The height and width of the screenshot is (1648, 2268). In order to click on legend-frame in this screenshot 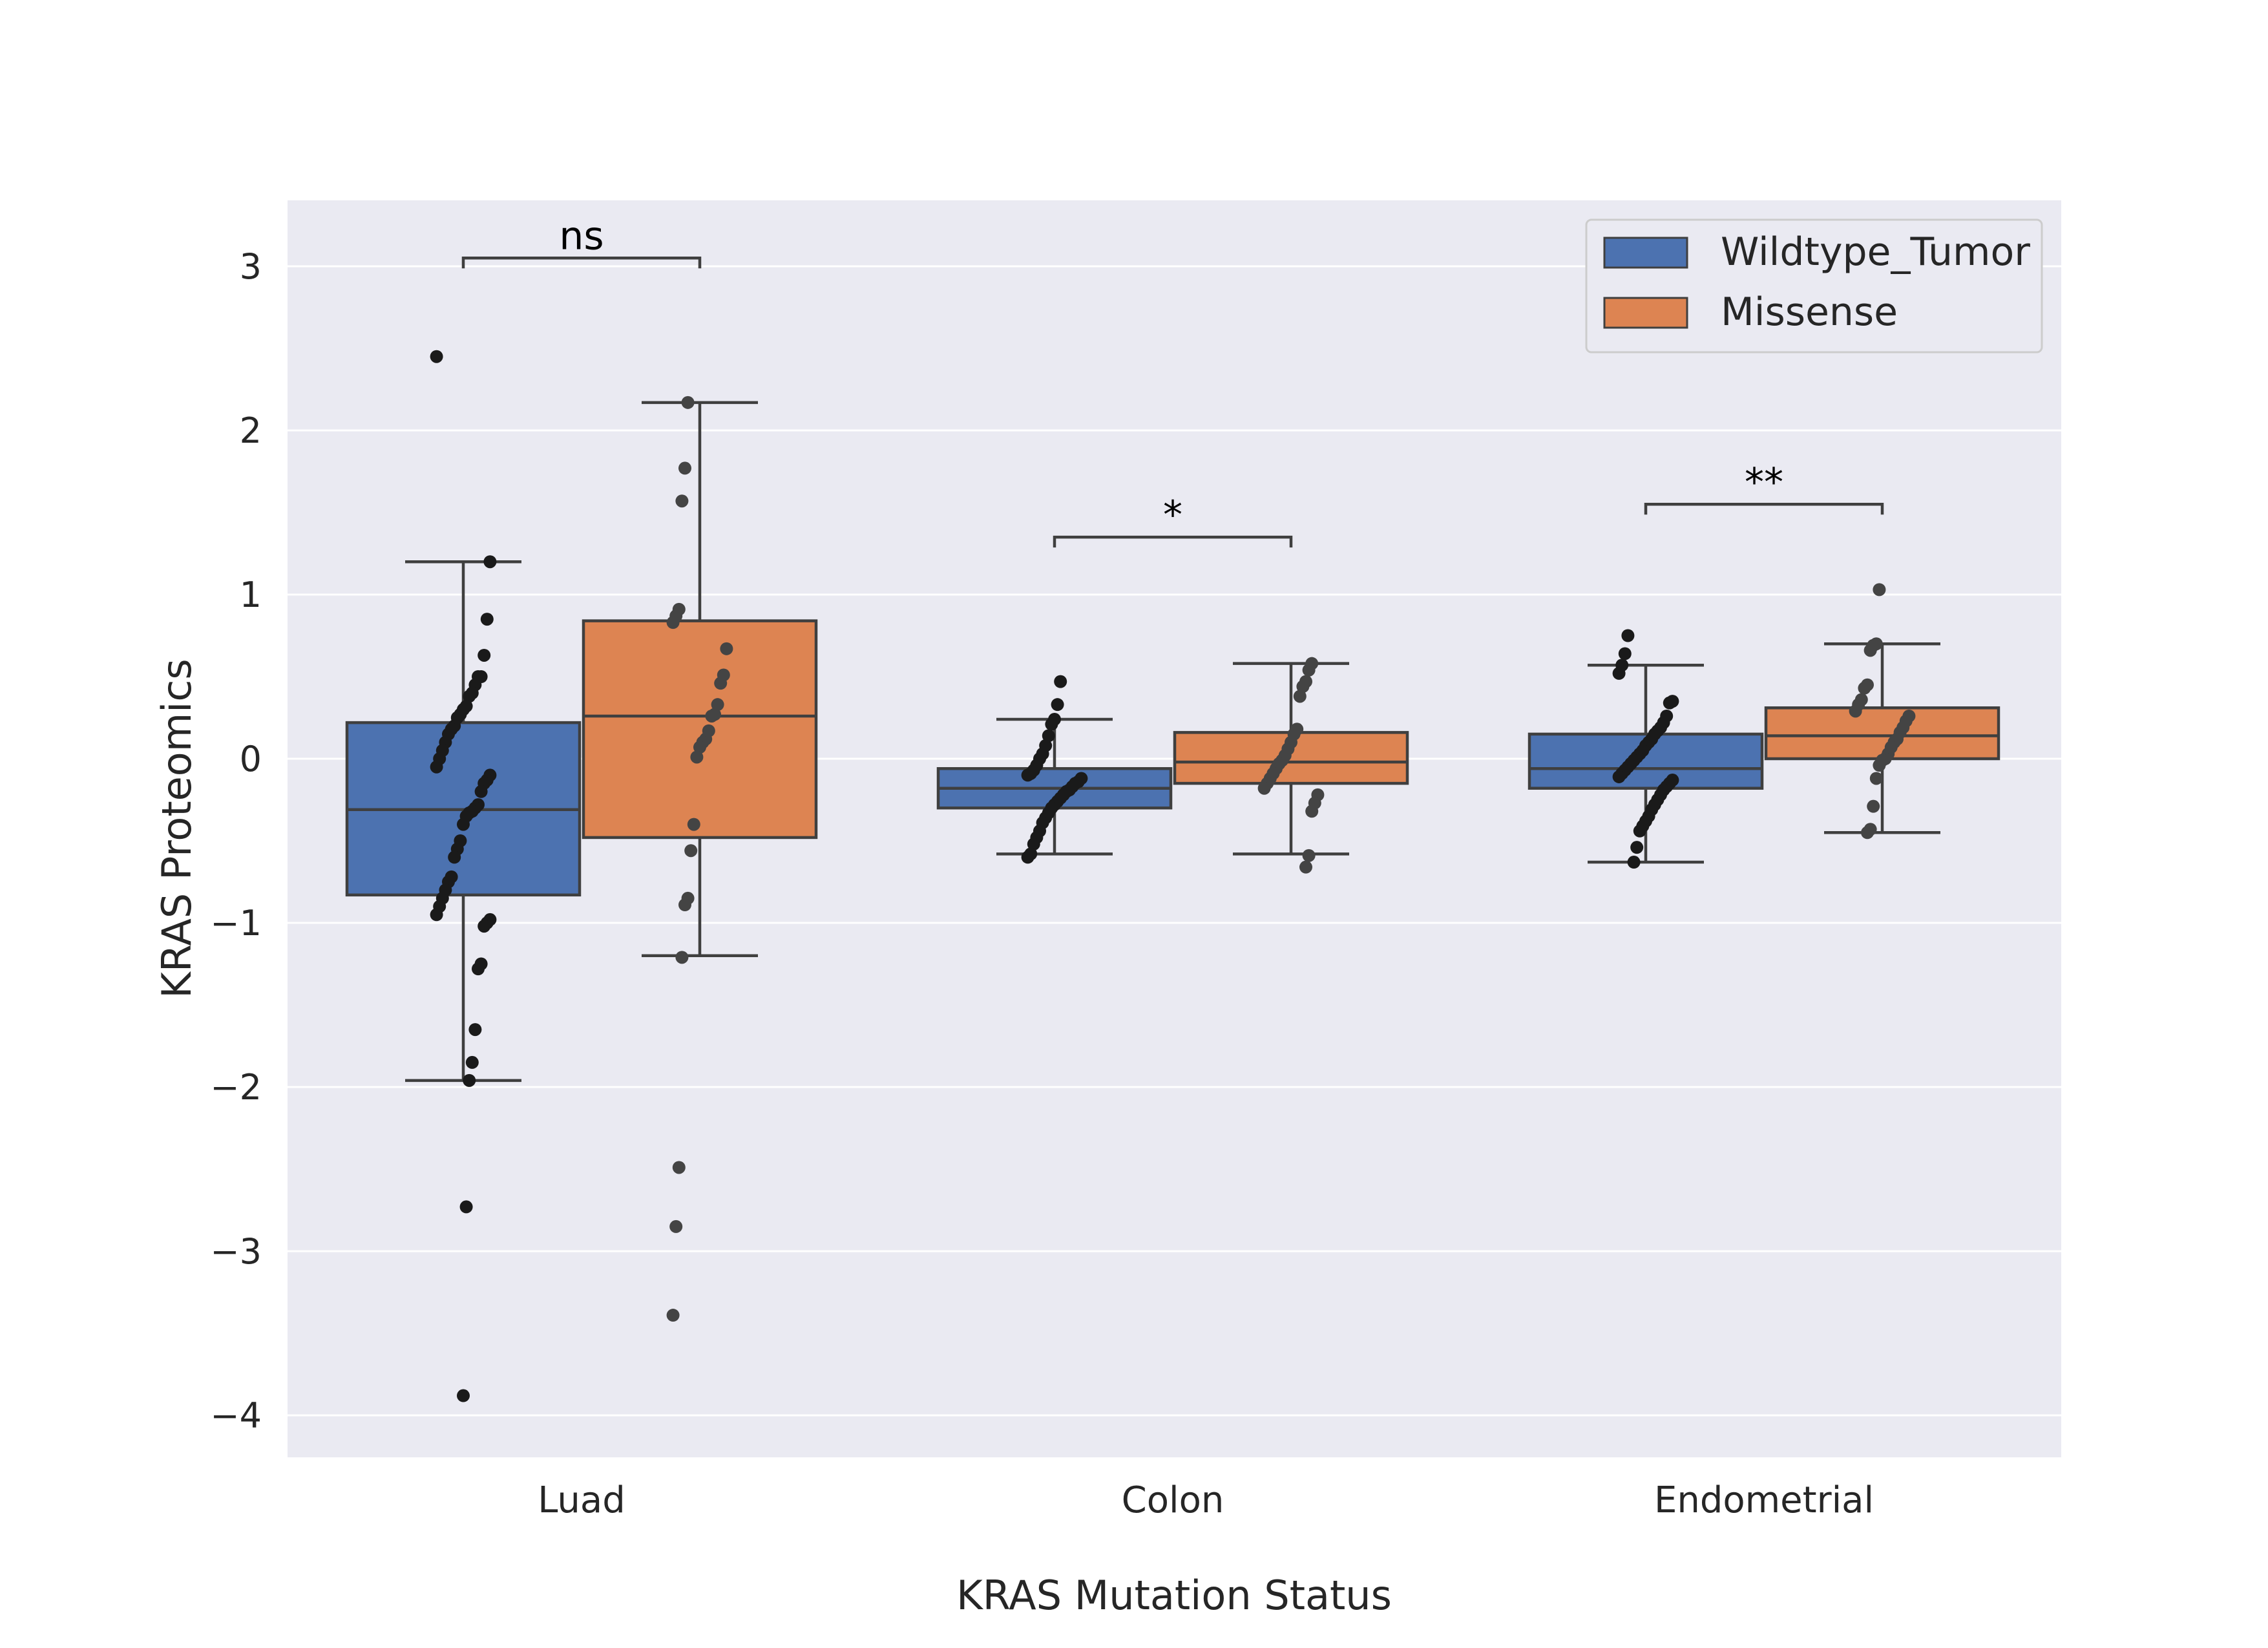, I will do `click(1814, 286)`.